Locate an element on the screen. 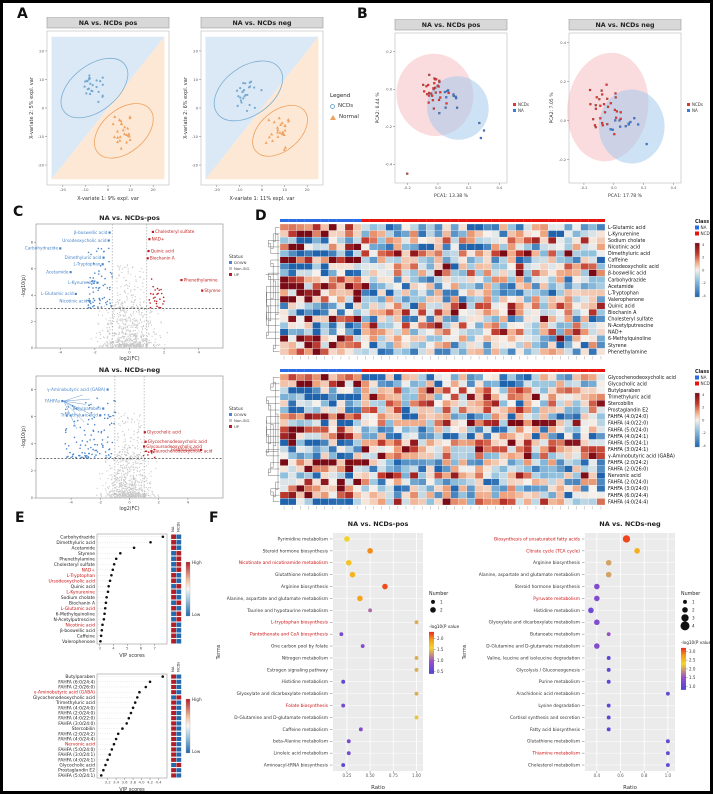 This screenshot has width=713, height=794. plsda-legend-item-ncds: NCDs is located at coordinates (346, 106).